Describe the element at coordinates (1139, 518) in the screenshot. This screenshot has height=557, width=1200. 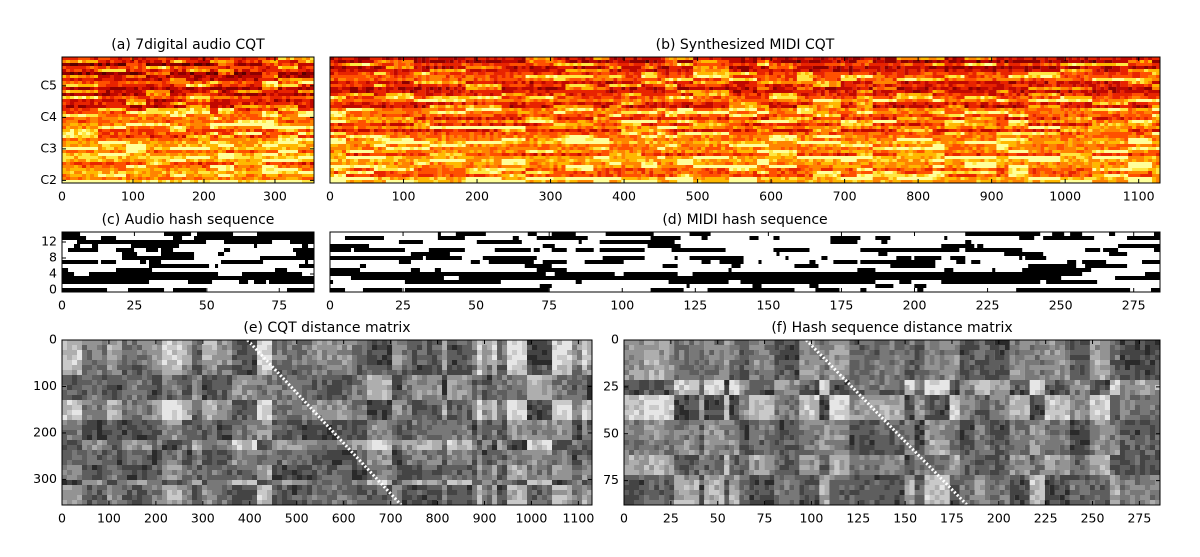
I see `x-tick-label: 275` at that location.